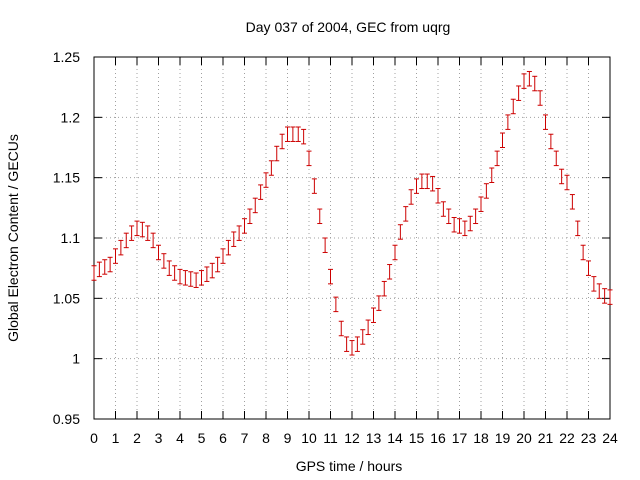 The height and width of the screenshot is (480, 640). I want to click on y-tick-label: 1.2, so click(71, 117).